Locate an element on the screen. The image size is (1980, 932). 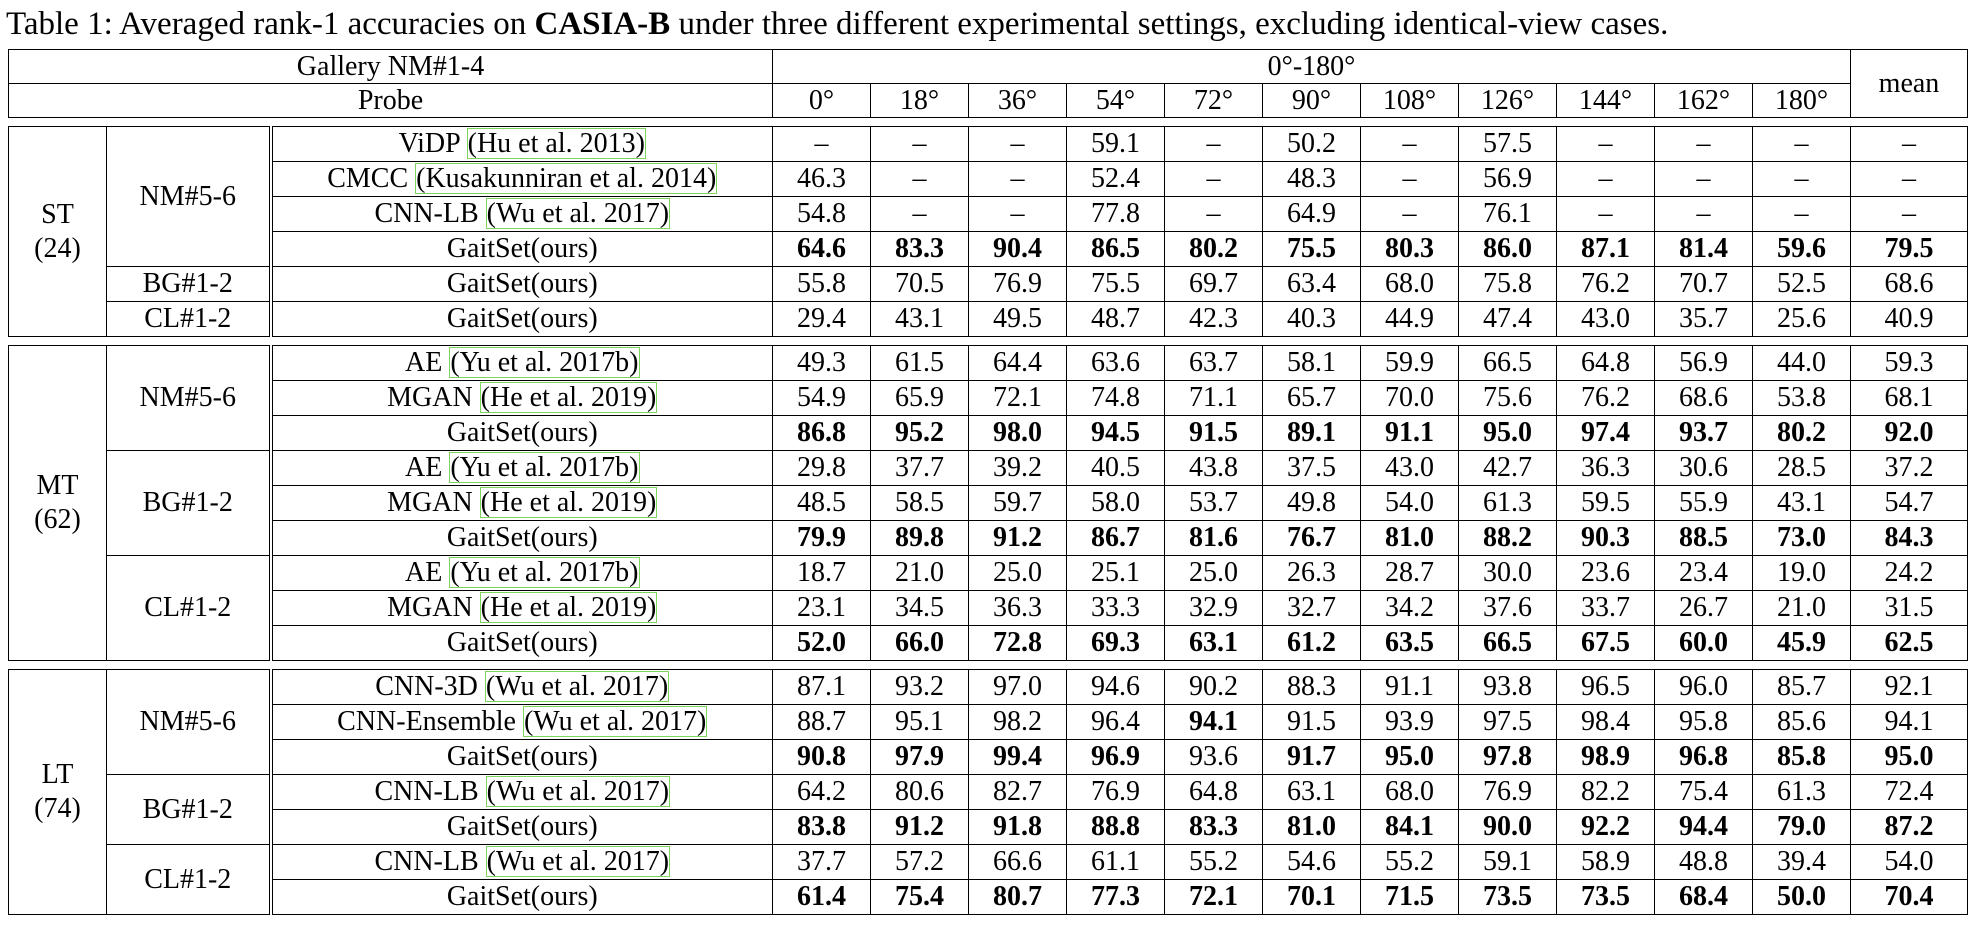
method-cell: CNN-Ensemble (Wu et al. 2017) is located at coordinates (521, 722).